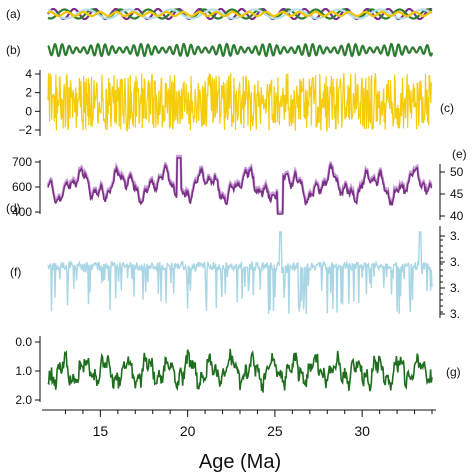 This screenshot has height=474, width=474. I want to click on series-b-line, so click(240, 50).